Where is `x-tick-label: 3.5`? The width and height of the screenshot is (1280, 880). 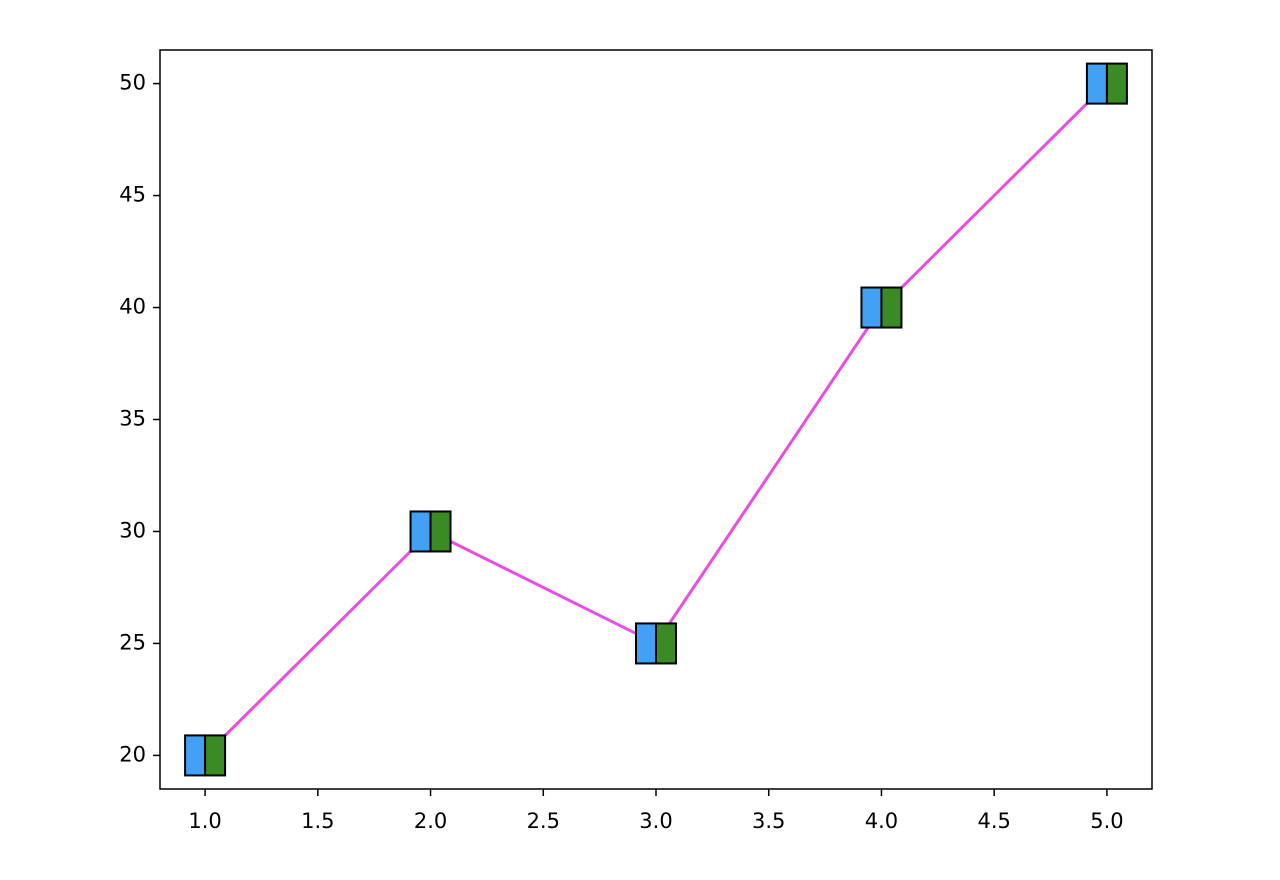 x-tick-label: 3.5 is located at coordinates (768, 821).